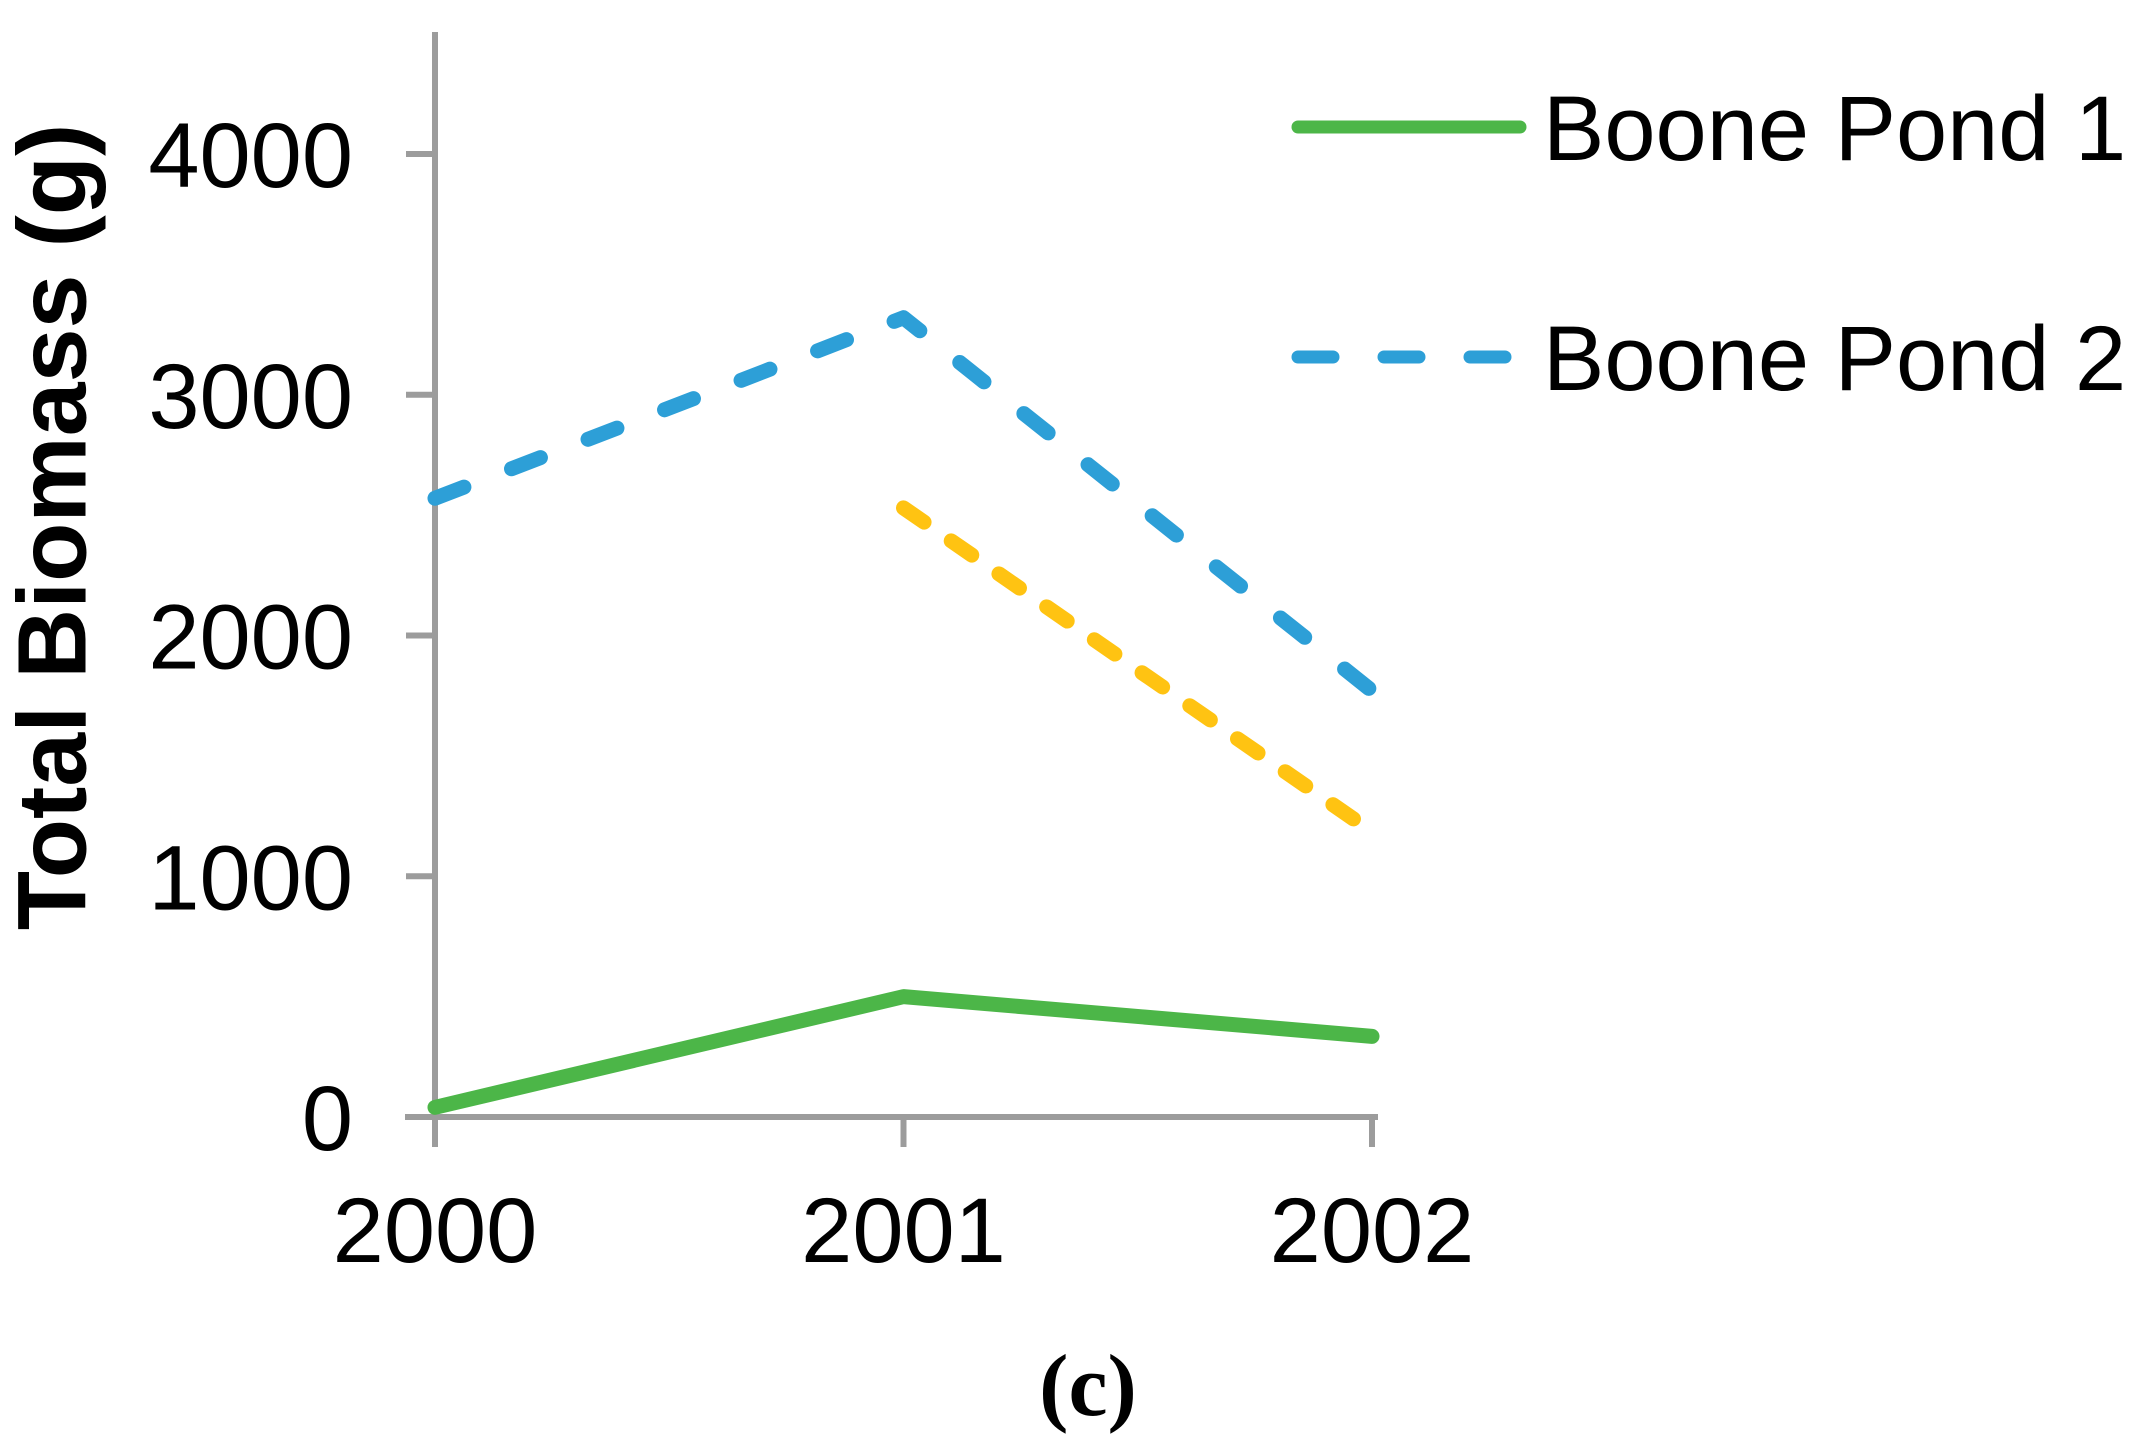 The height and width of the screenshot is (1441, 2137). Describe the element at coordinates (1834, 129) in the screenshot. I see `legend-label: Boone Pond 1` at that location.